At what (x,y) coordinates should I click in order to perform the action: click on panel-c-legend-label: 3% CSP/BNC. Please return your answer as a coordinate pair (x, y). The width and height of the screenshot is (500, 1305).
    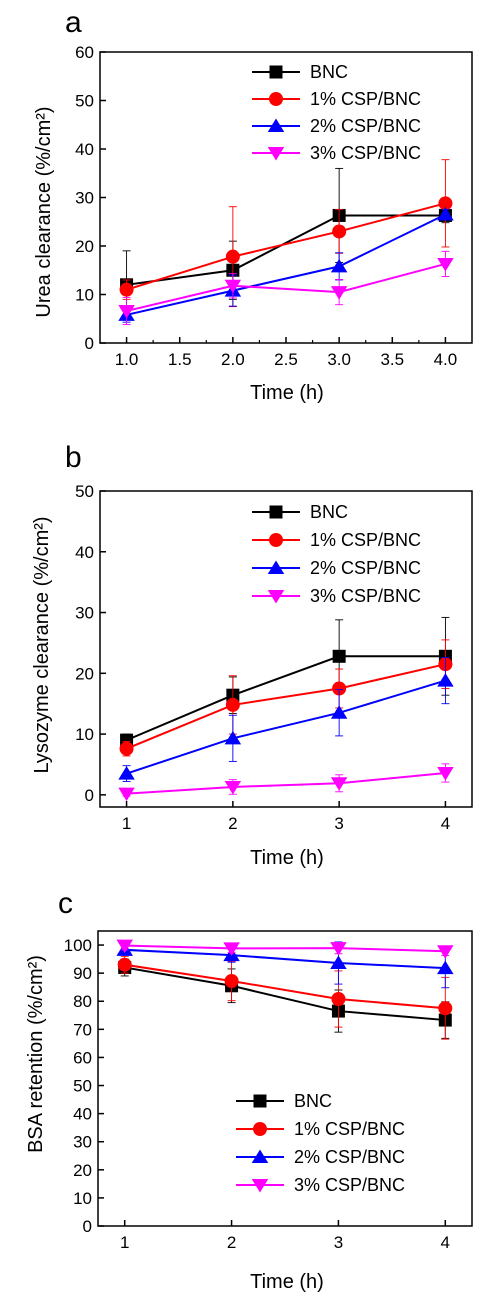
    Looking at the image, I should click on (349, 1185).